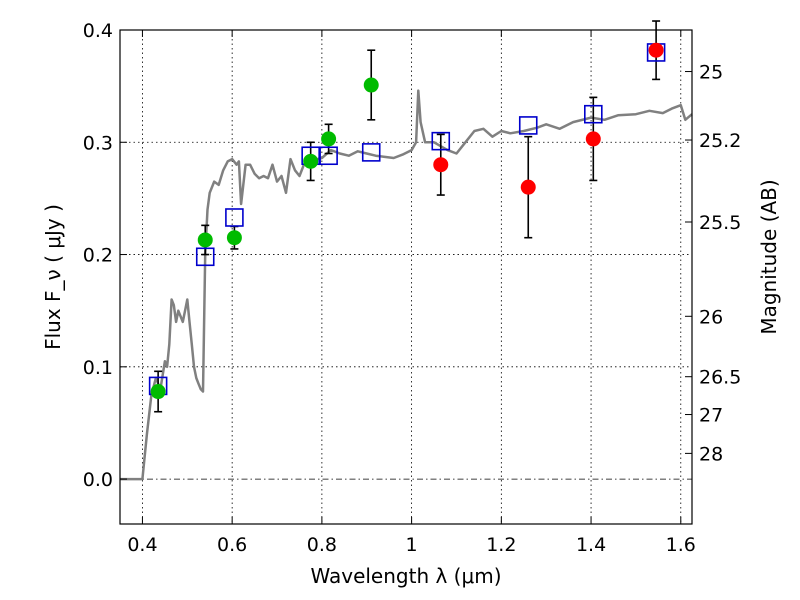 The width and height of the screenshot is (800, 600). What do you see at coordinates (711, 73) in the screenshot?
I see `y2-tick-label: 25` at bounding box center [711, 73].